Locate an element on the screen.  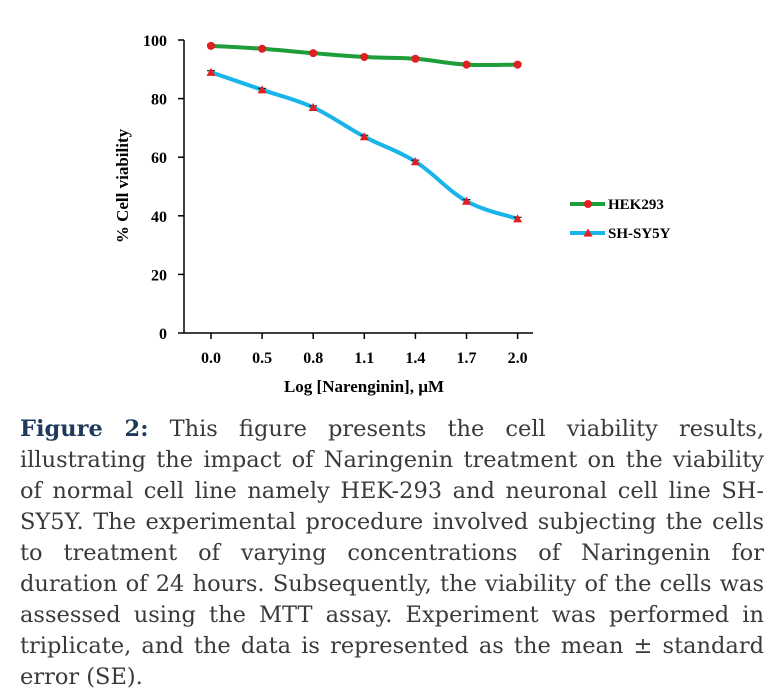
x-tick-label: 2.0 is located at coordinates (518, 358).